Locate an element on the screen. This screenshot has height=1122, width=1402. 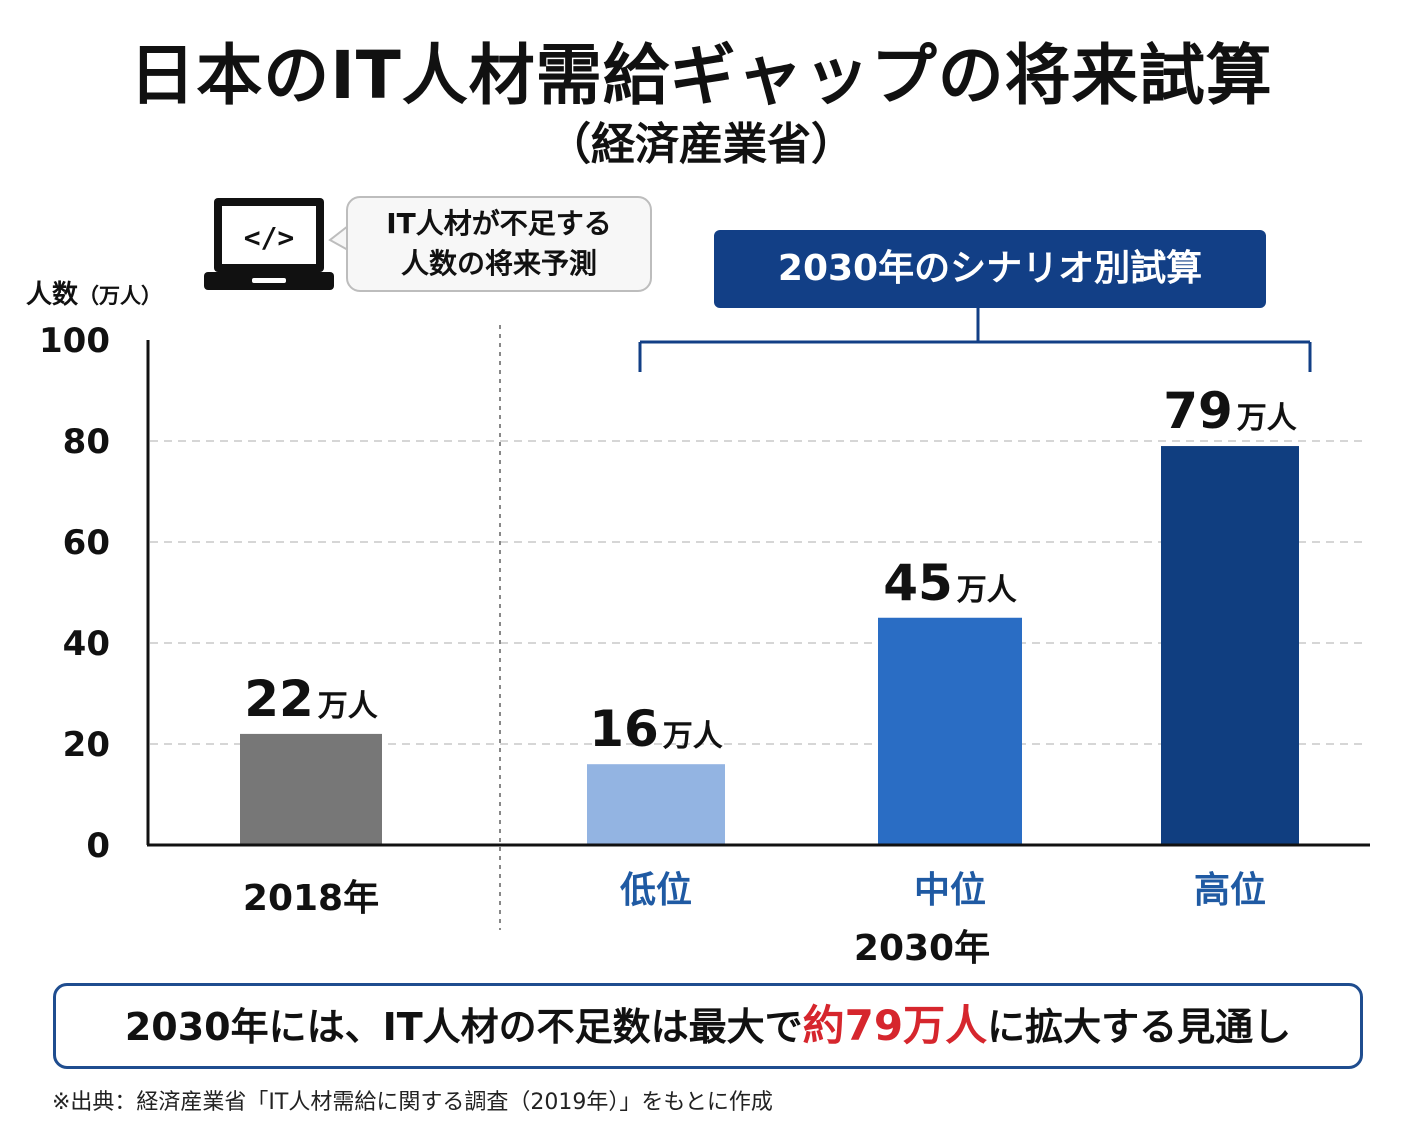
laptop-code-icon: </> is located at coordinates (269, 244).